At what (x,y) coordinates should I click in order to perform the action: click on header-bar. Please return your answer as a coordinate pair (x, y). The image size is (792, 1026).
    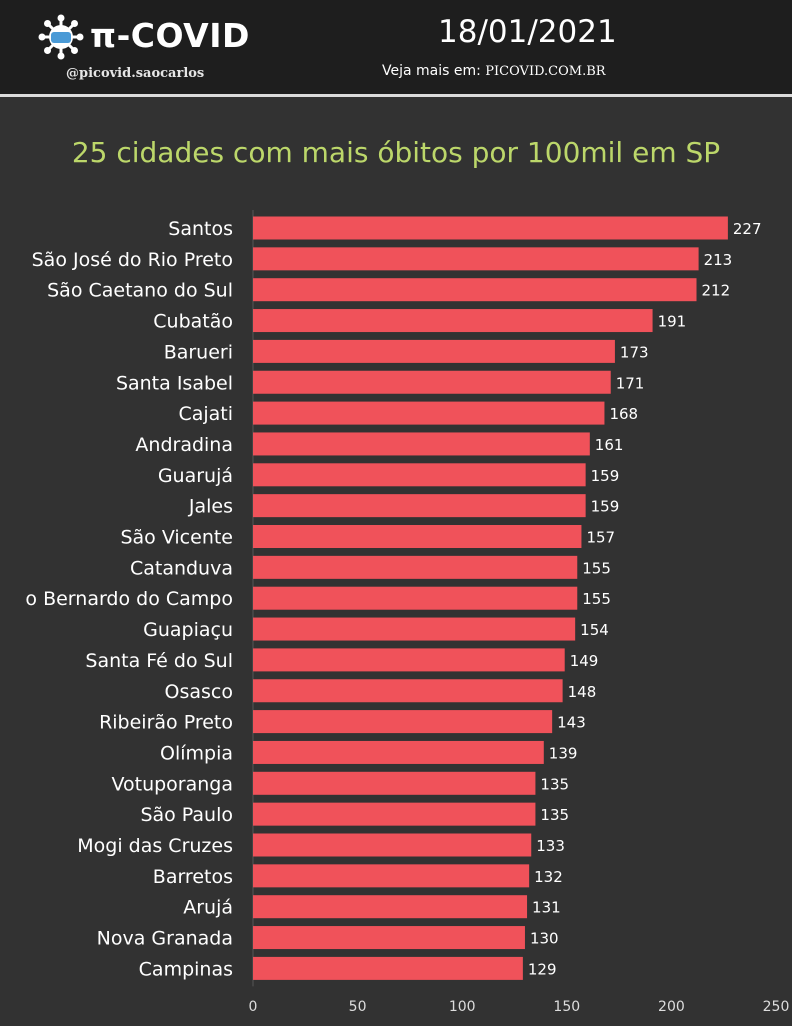
    Looking at the image, I should click on (396, 47).